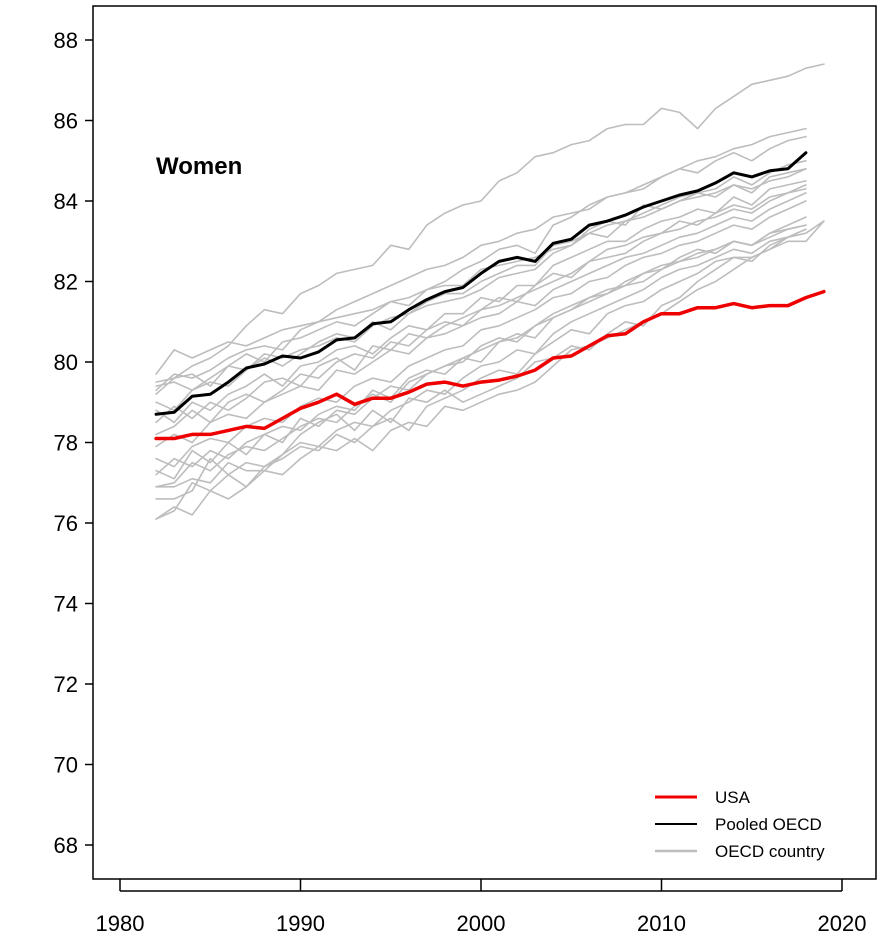 The image size is (881, 948). Describe the element at coordinates (66, 121) in the screenshot. I see `y-tick-label: 86` at that location.